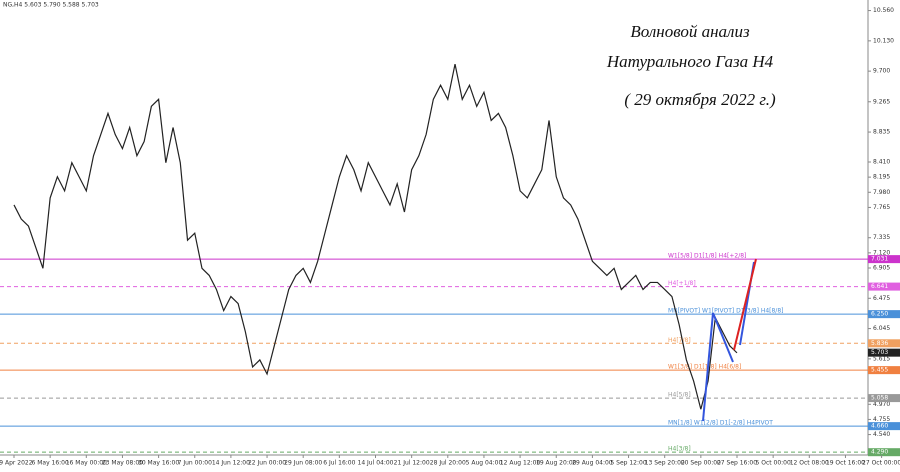 This screenshot has width=900, height=472. I want to click on x-tick-label: 27 Oct 00:00, so click(881, 463).